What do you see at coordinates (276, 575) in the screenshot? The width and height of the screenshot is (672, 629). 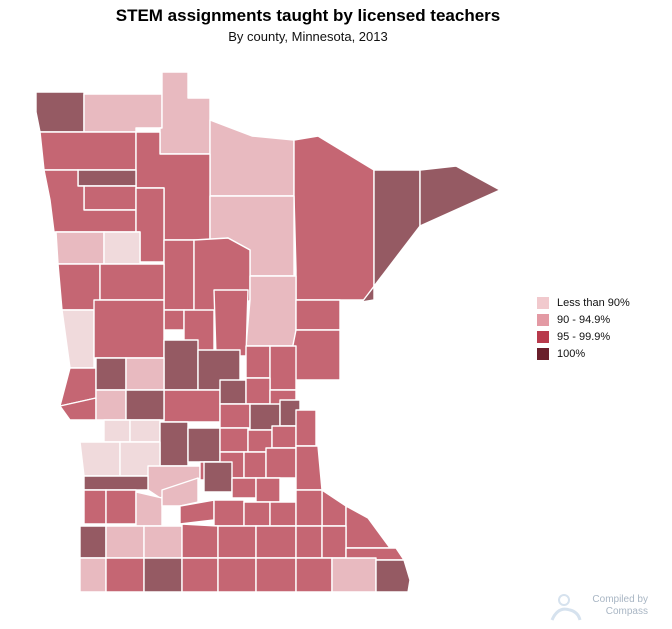 I see `county-freeborn` at bounding box center [276, 575].